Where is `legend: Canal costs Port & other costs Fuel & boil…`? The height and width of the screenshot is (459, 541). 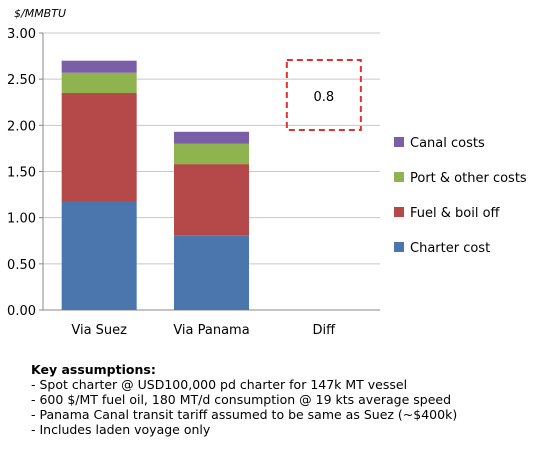
legend: Canal costs Port & other costs Fuel & boil… is located at coordinates (460, 196).